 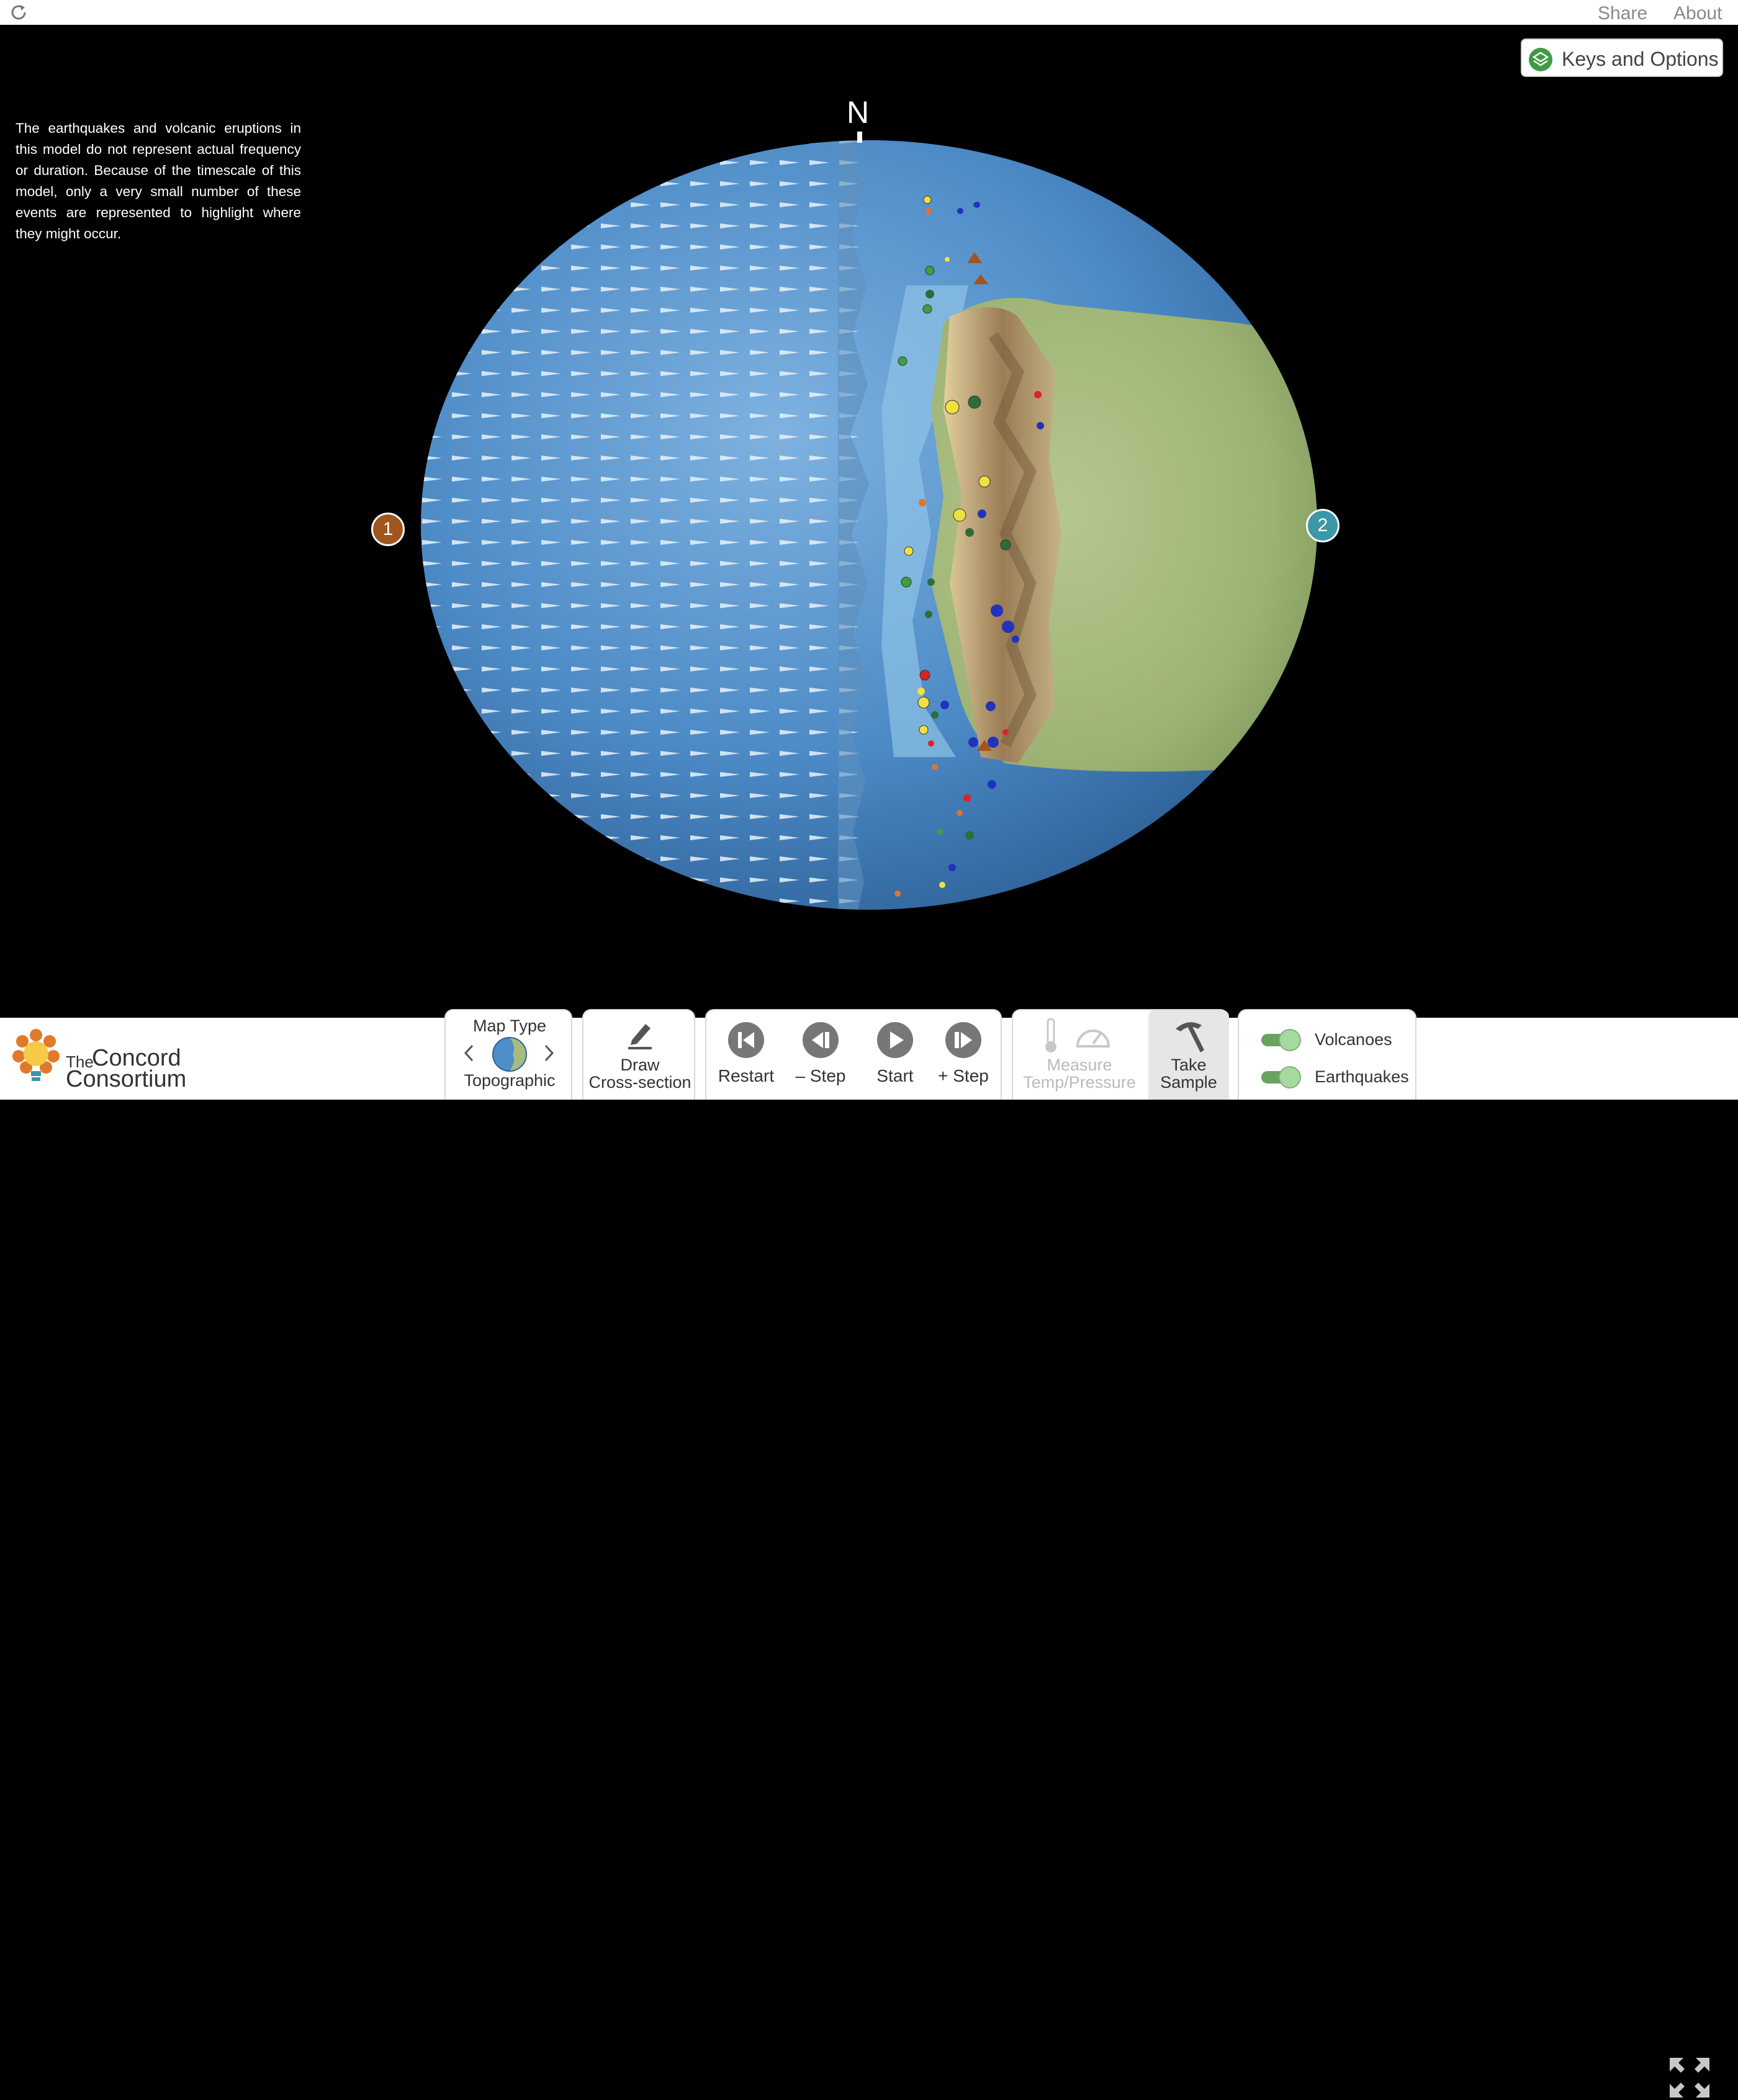 I want to click on north-tick, so click(x=859, y=137).